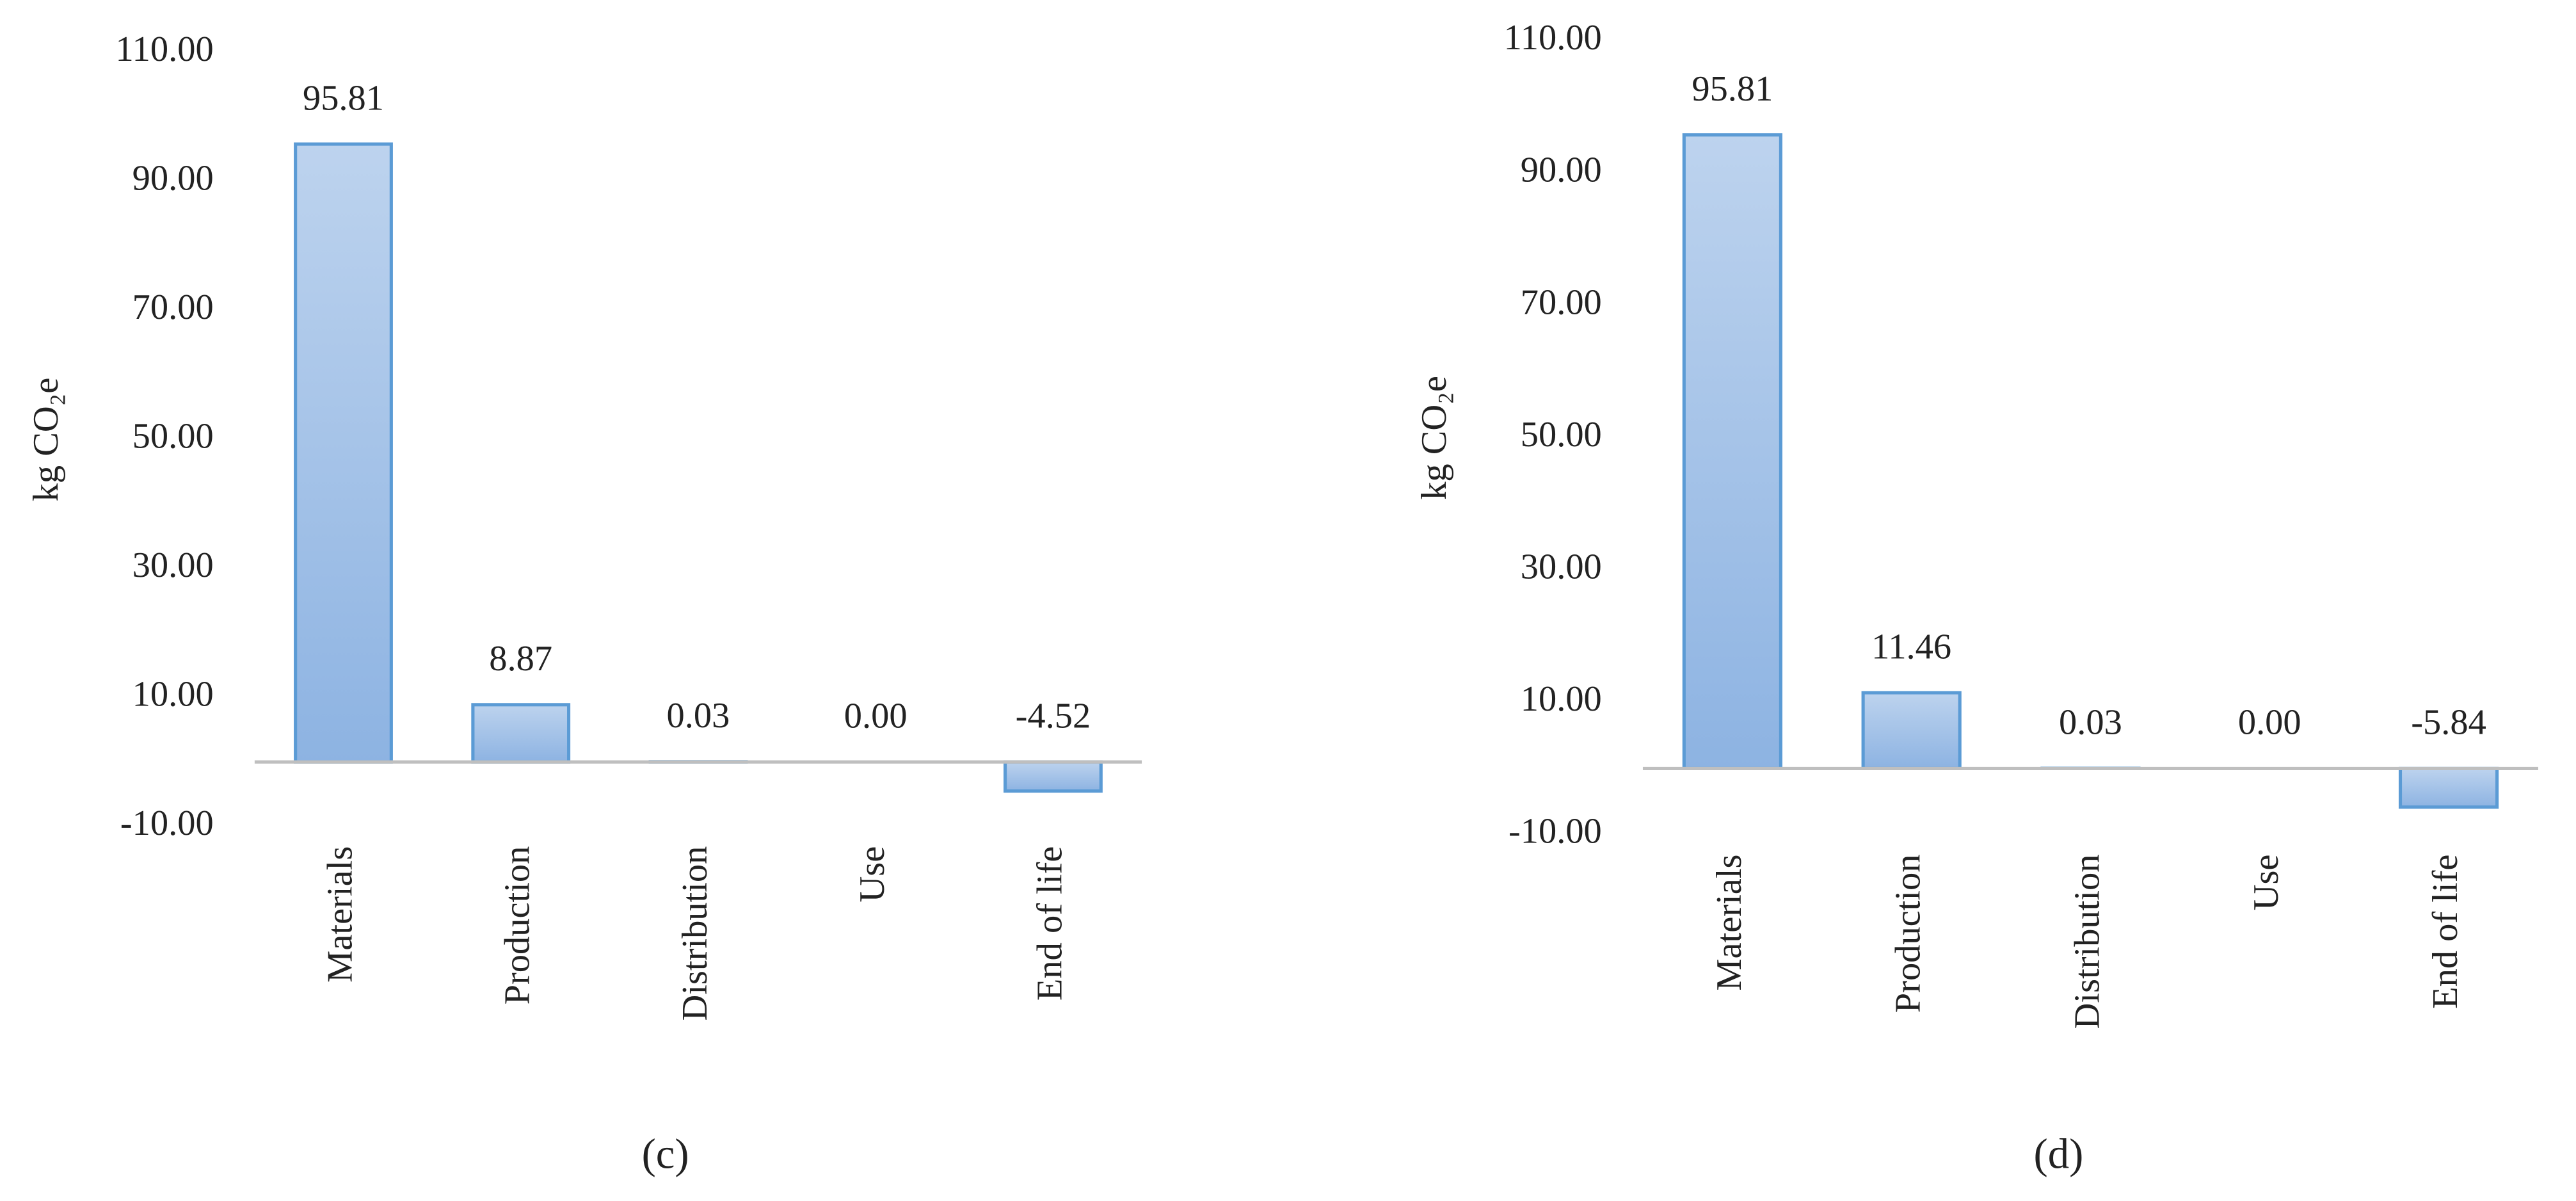 The height and width of the screenshot is (1201, 2576). Describe the element at coordinates (2448, 723) in the screenshot. I see `data-label: -5.84` at that location.